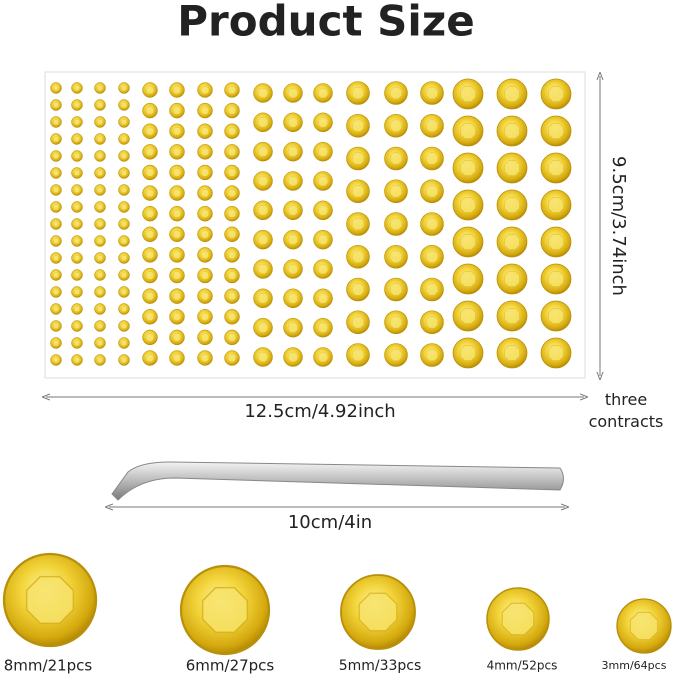 Image resolution: width=679 pixels, height=681 pixels. Describe the element at coordinates (319, 411) in the screenshot. I see `width-label: 12.5cm/4.92inch` at that location.